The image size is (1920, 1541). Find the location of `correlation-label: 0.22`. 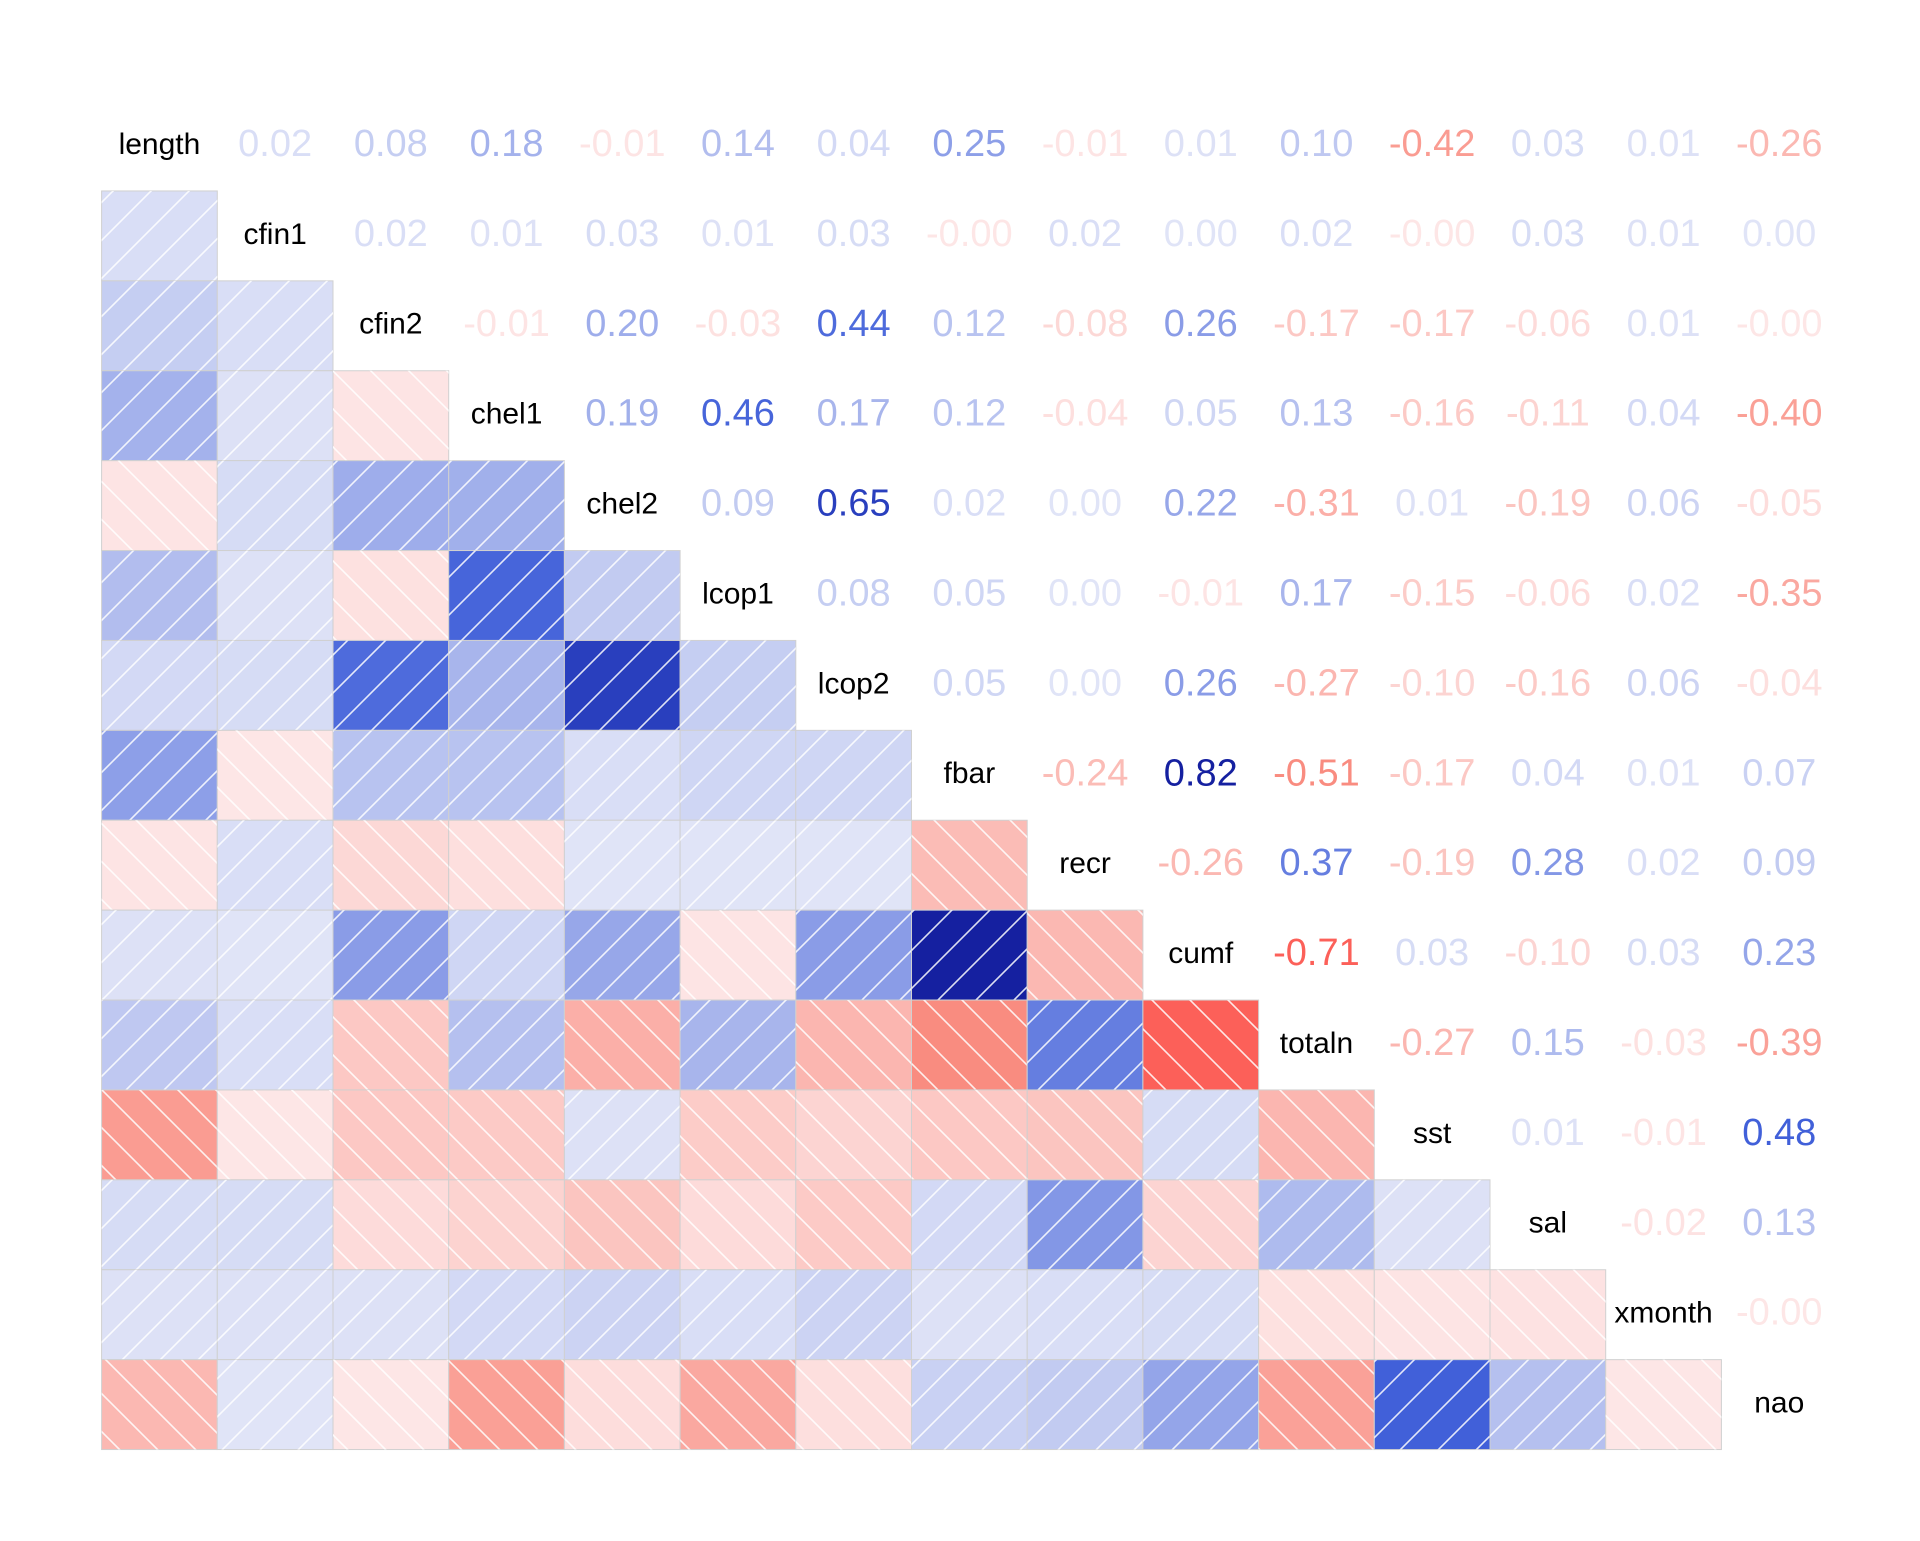

correlation-label: 0.22 is located at coordinates (1201, 504).